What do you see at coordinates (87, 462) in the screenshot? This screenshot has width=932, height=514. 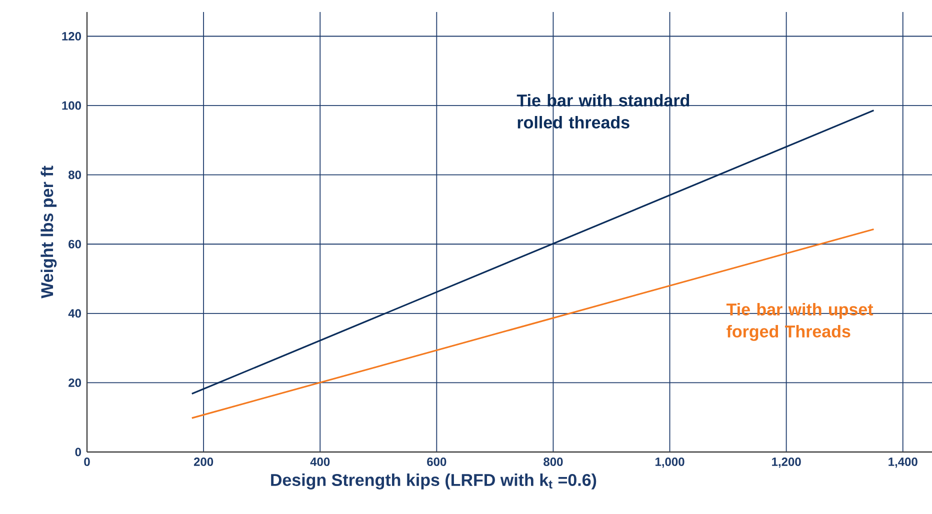 I see `x-tick-label: 0` at bounding box center [87, 462].